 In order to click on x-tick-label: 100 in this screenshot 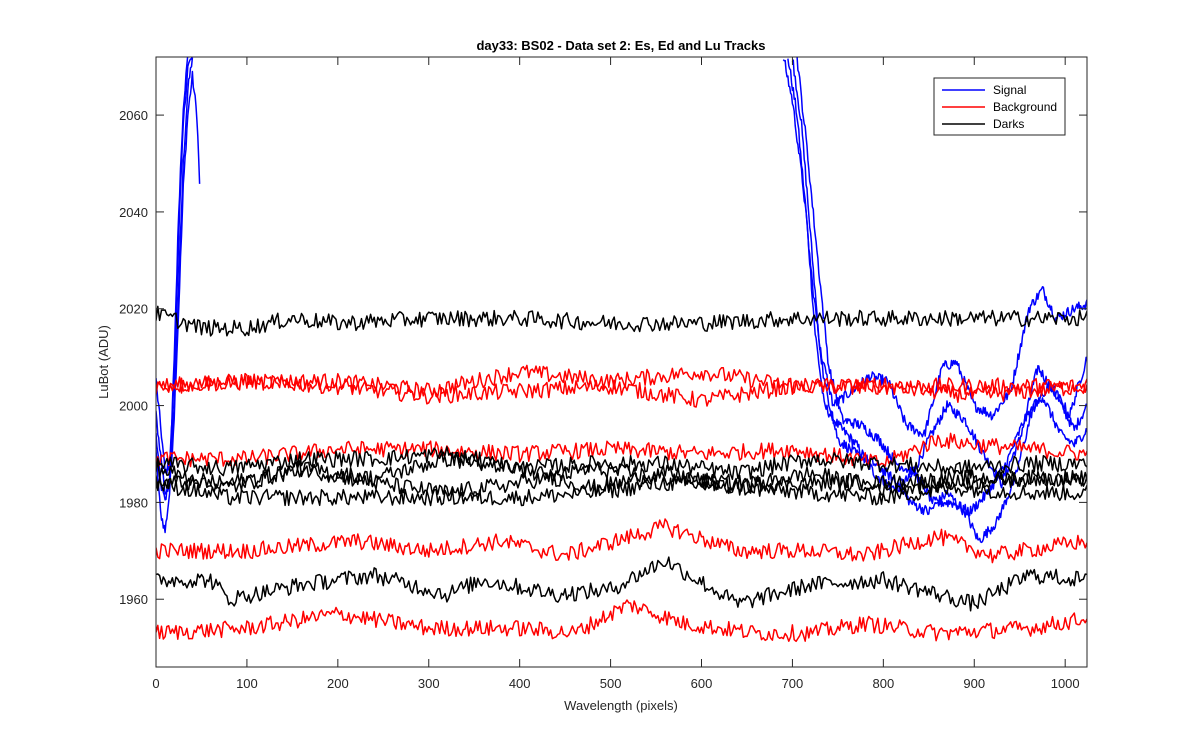, I will do `click(247, 683)`.